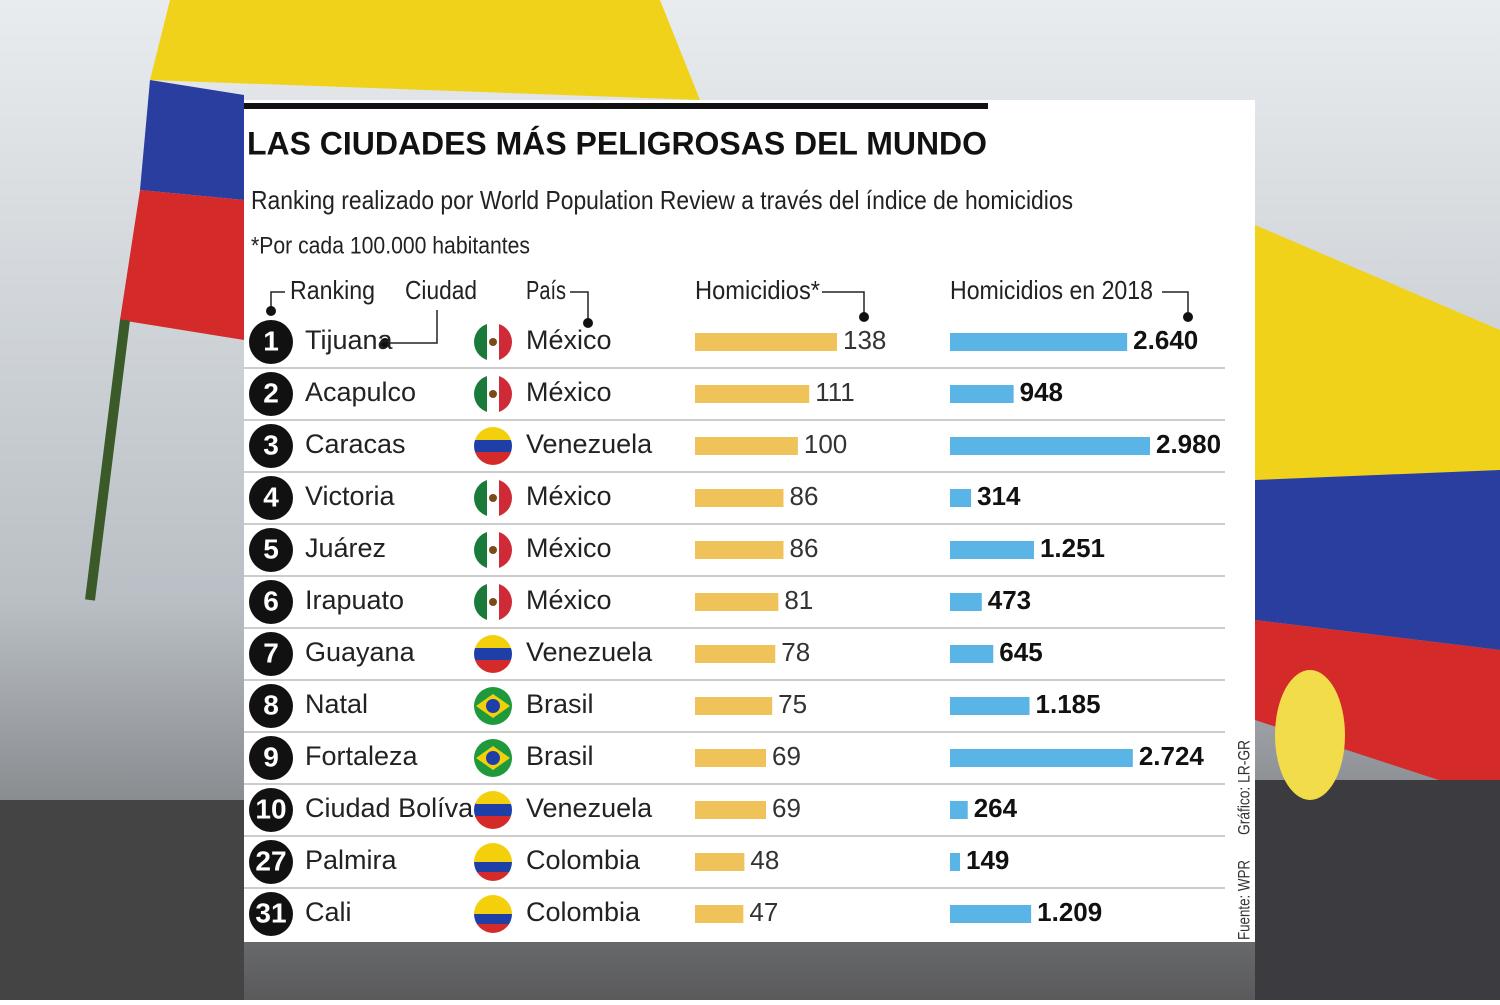  I want to click on value-label: 81, so click(798, 600).